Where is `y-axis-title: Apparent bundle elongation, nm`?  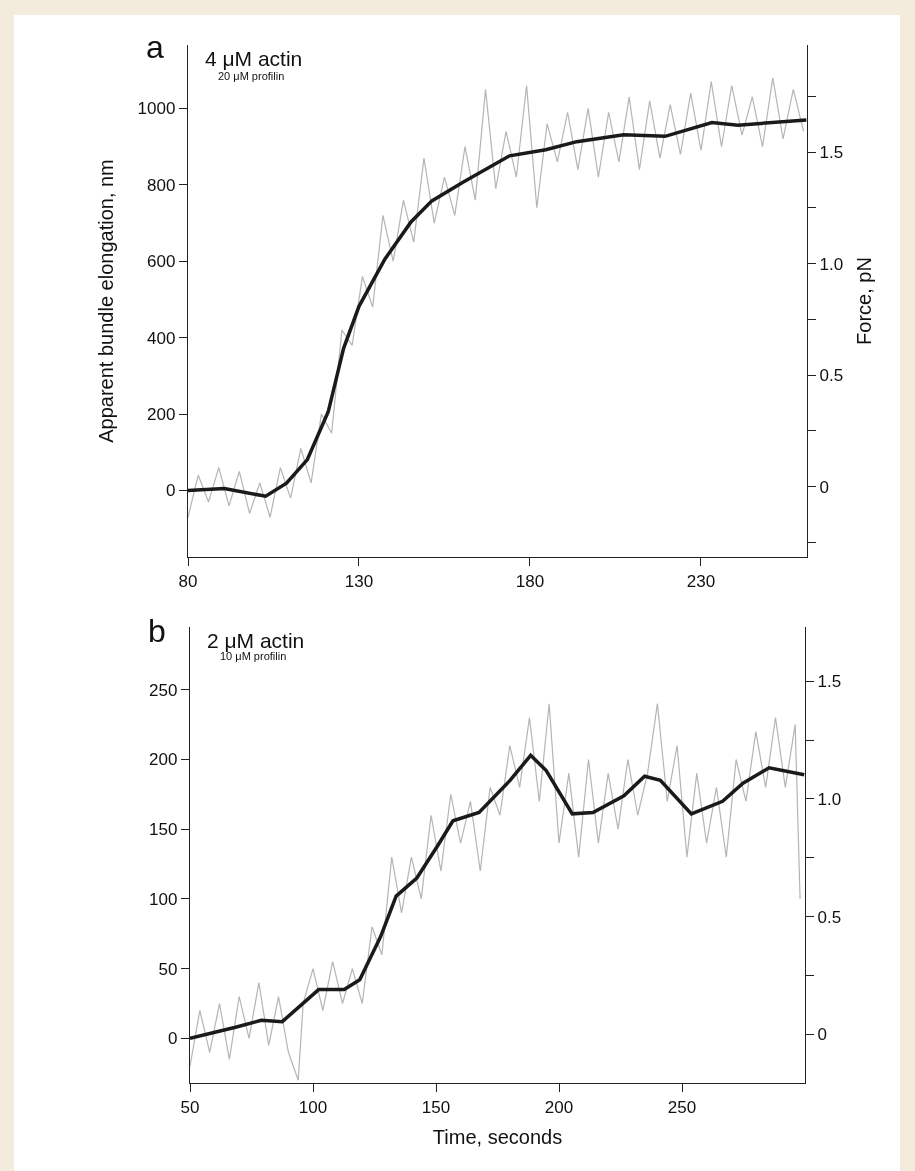 y-axis-title: Apparent bundle elongation, nm is located at coordinates (106, 301).